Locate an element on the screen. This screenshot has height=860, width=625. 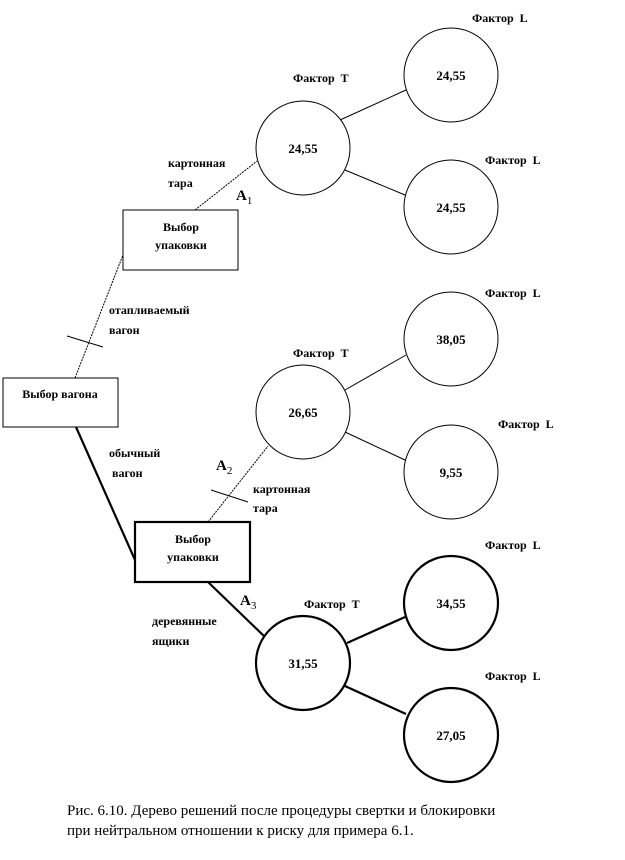
edge-heated-wagon is located at coordinates (99, 316).